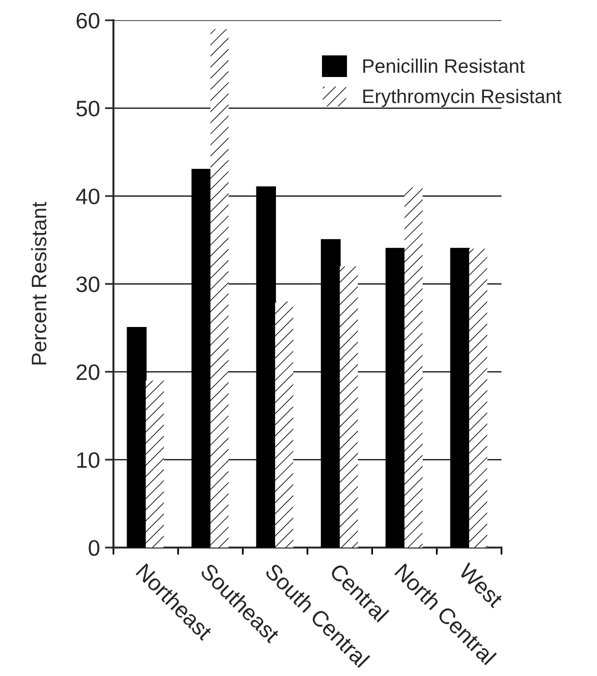 This screenshot has height=676, width=597. Describe the element at coordinates (88, 460) in the screenshot. I see `y-tick-label: 10` at that location.